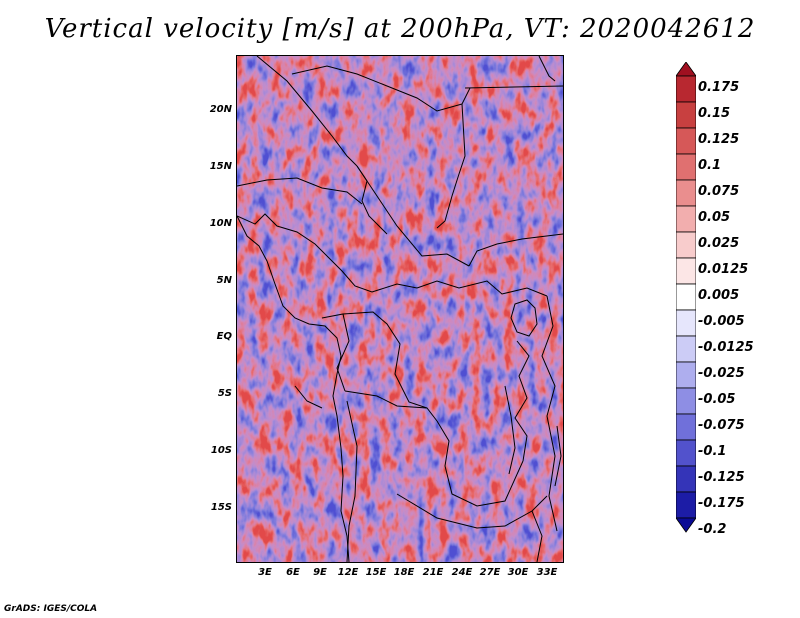 This screenshot has width=800, height=618. What do you see at coordinates (533, 393) in the screenshot?
I see `lakes` at bounding box center [533, 393].